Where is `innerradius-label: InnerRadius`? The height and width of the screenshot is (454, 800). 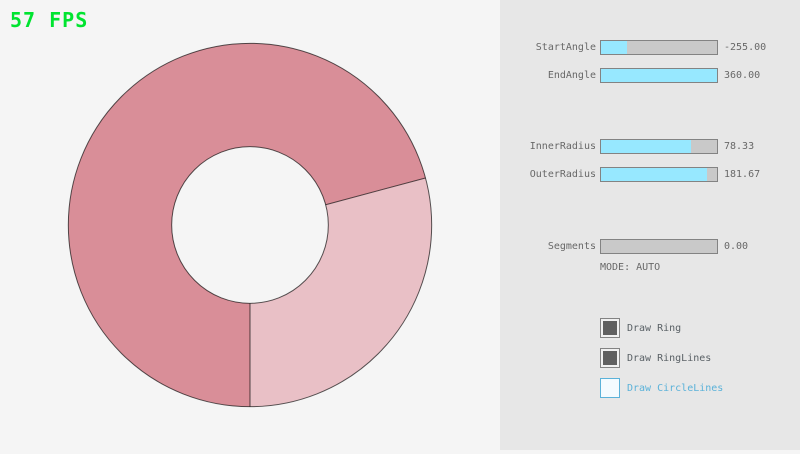
innerradius-label: InnerRadius is located at coordinates (562, 146).